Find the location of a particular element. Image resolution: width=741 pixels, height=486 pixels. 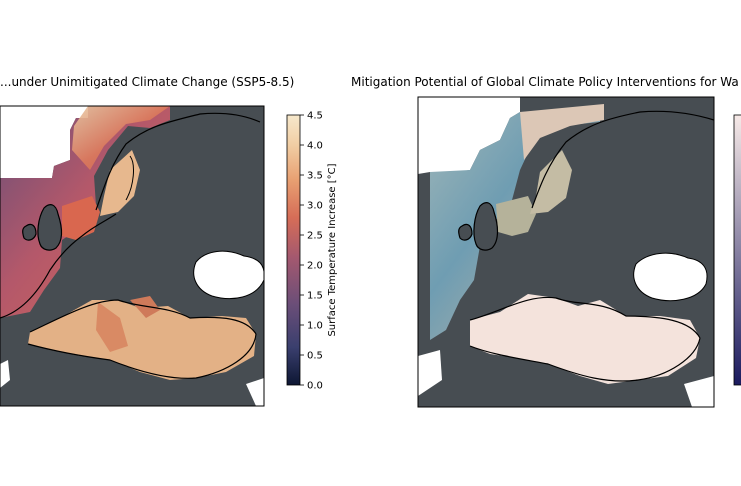

right-great-britain is located at coordinates (486, 226).